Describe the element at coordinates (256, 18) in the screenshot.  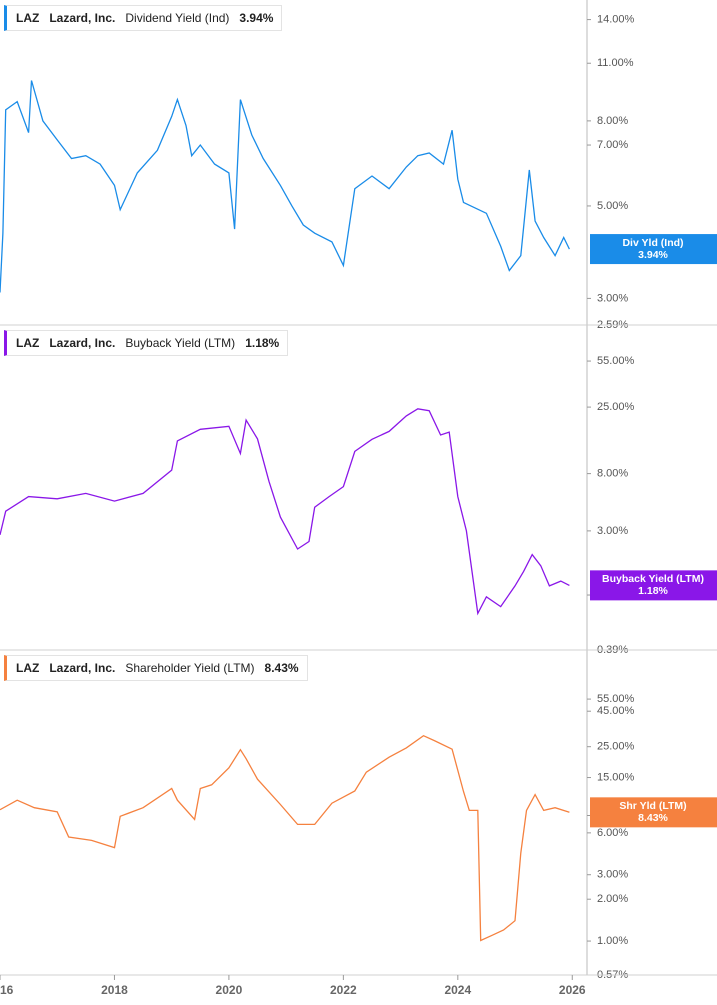
I see `header-value: 3.94%` at that location.